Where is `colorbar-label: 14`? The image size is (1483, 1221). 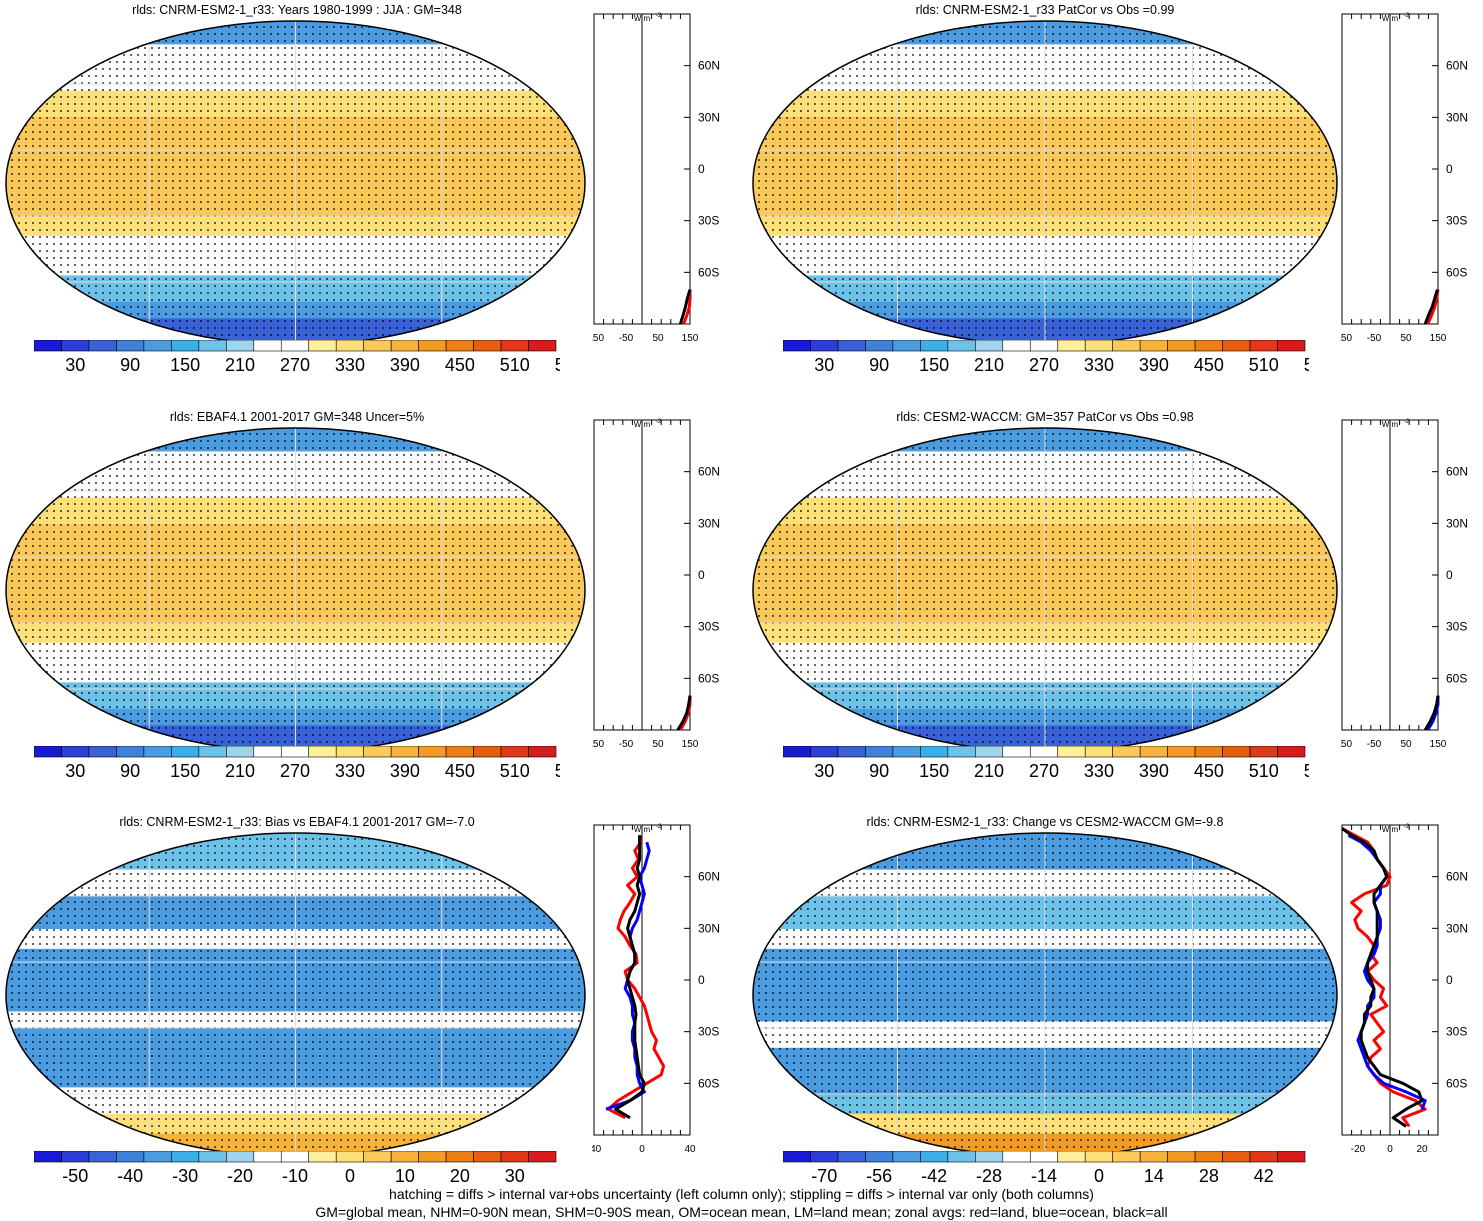
colorbar-label: 14 is located at coordinates (1154, 1175).